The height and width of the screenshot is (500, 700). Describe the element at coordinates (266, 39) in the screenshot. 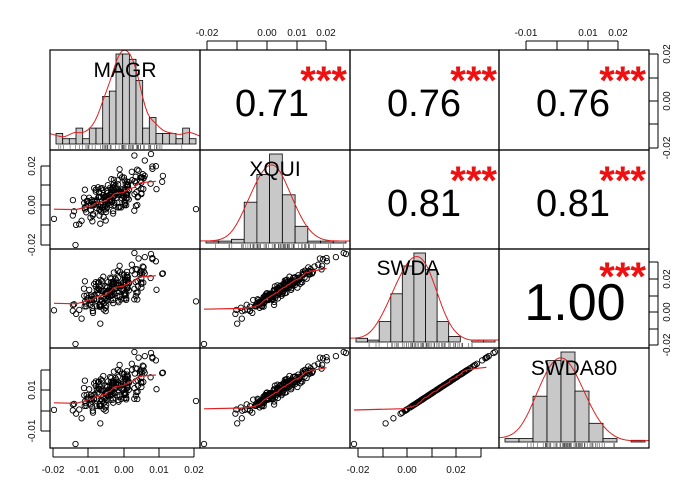

I see `axis-top-col2: -0.02 0.00 0.01 0.02` at that location.